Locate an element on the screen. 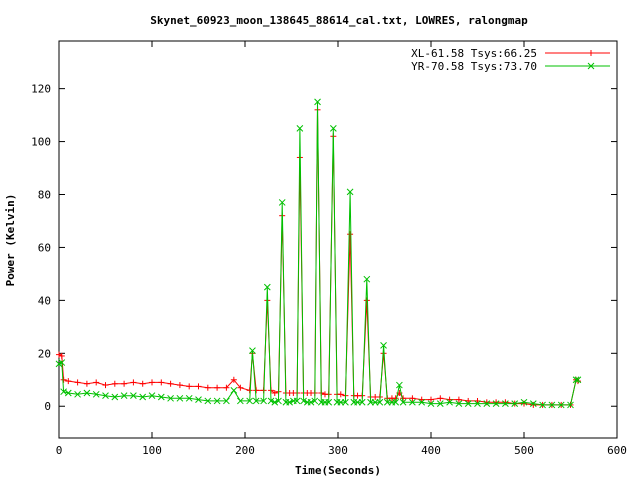 The width and height of the screenshot is (640, 480). x-tick-label: 500 is located at coordinates (524, 450).